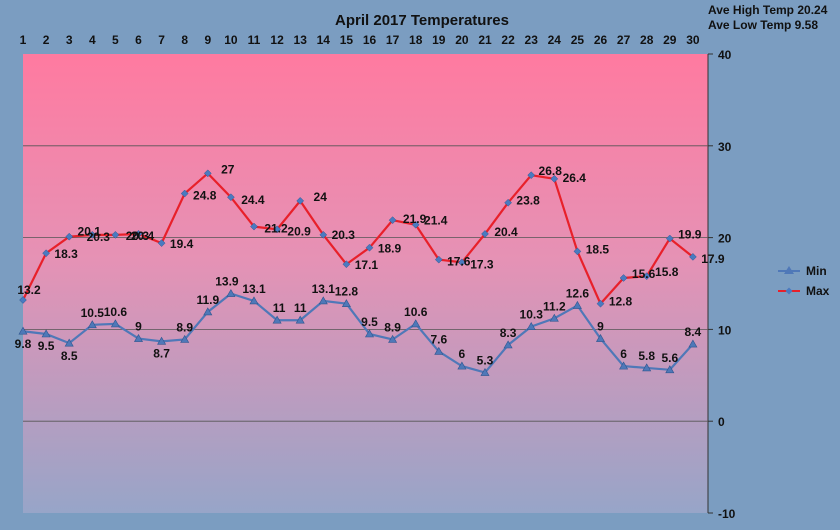 Image resolution: width=840 pixels, height=530 pixels. What do you see at coordinates (207, 300) in the screenshot?
I see `min-data-label: 11.9` at bounding box center [207, 300].